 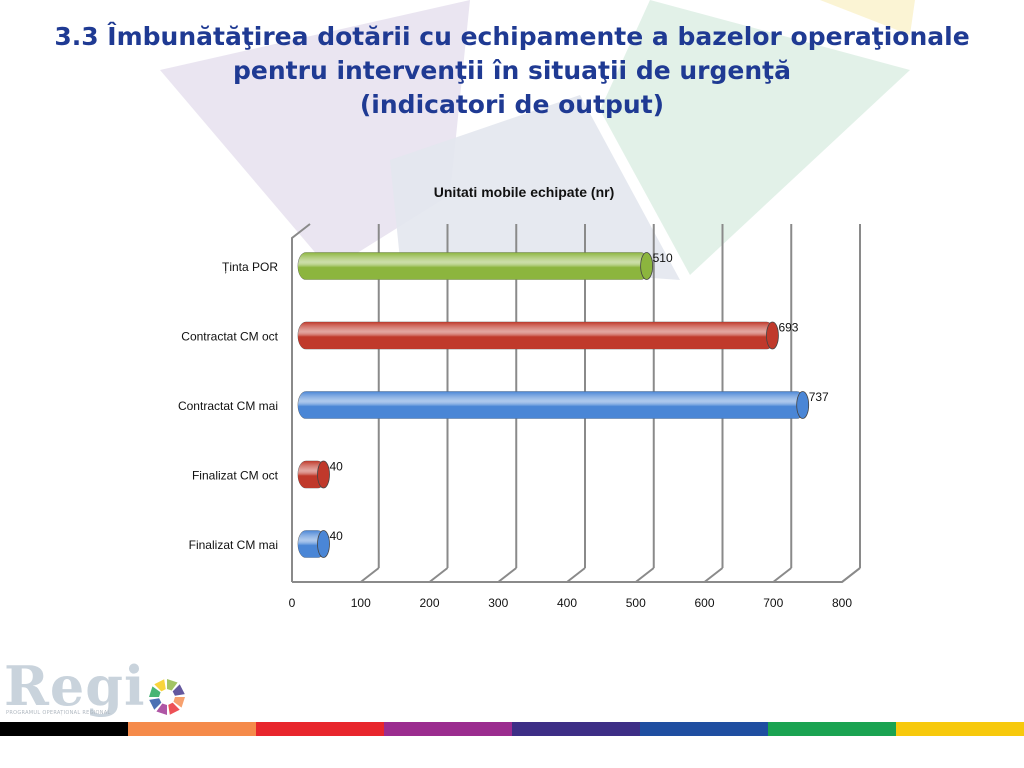 I want to click on category-label: Finalizat CM oct, so click(x=235, y=476).